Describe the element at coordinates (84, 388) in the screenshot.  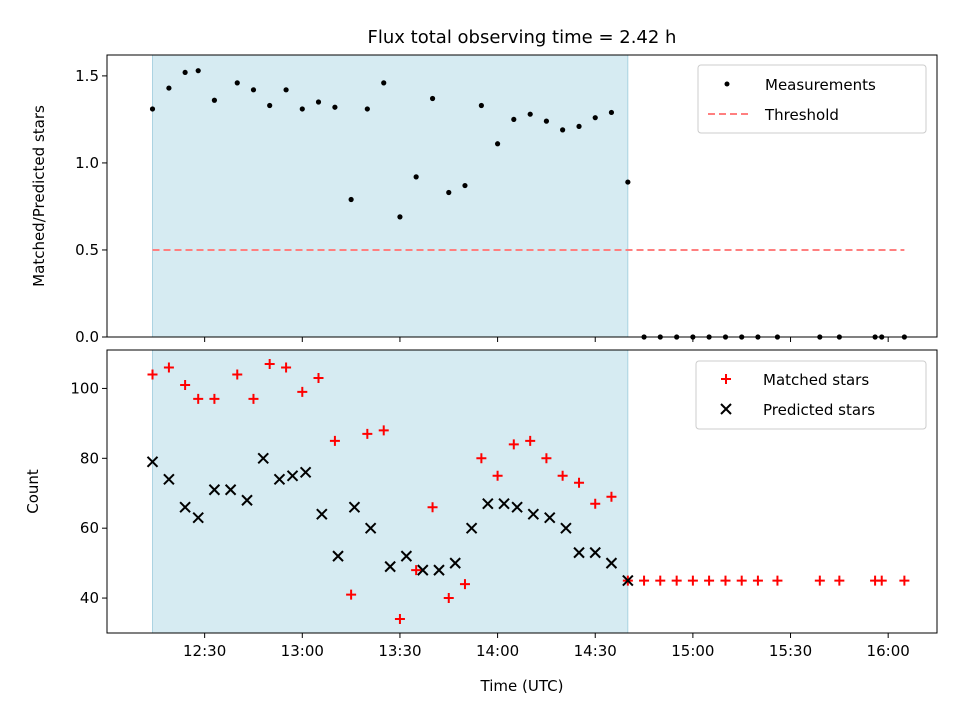
I see `y-tick-label: 100` at that location.